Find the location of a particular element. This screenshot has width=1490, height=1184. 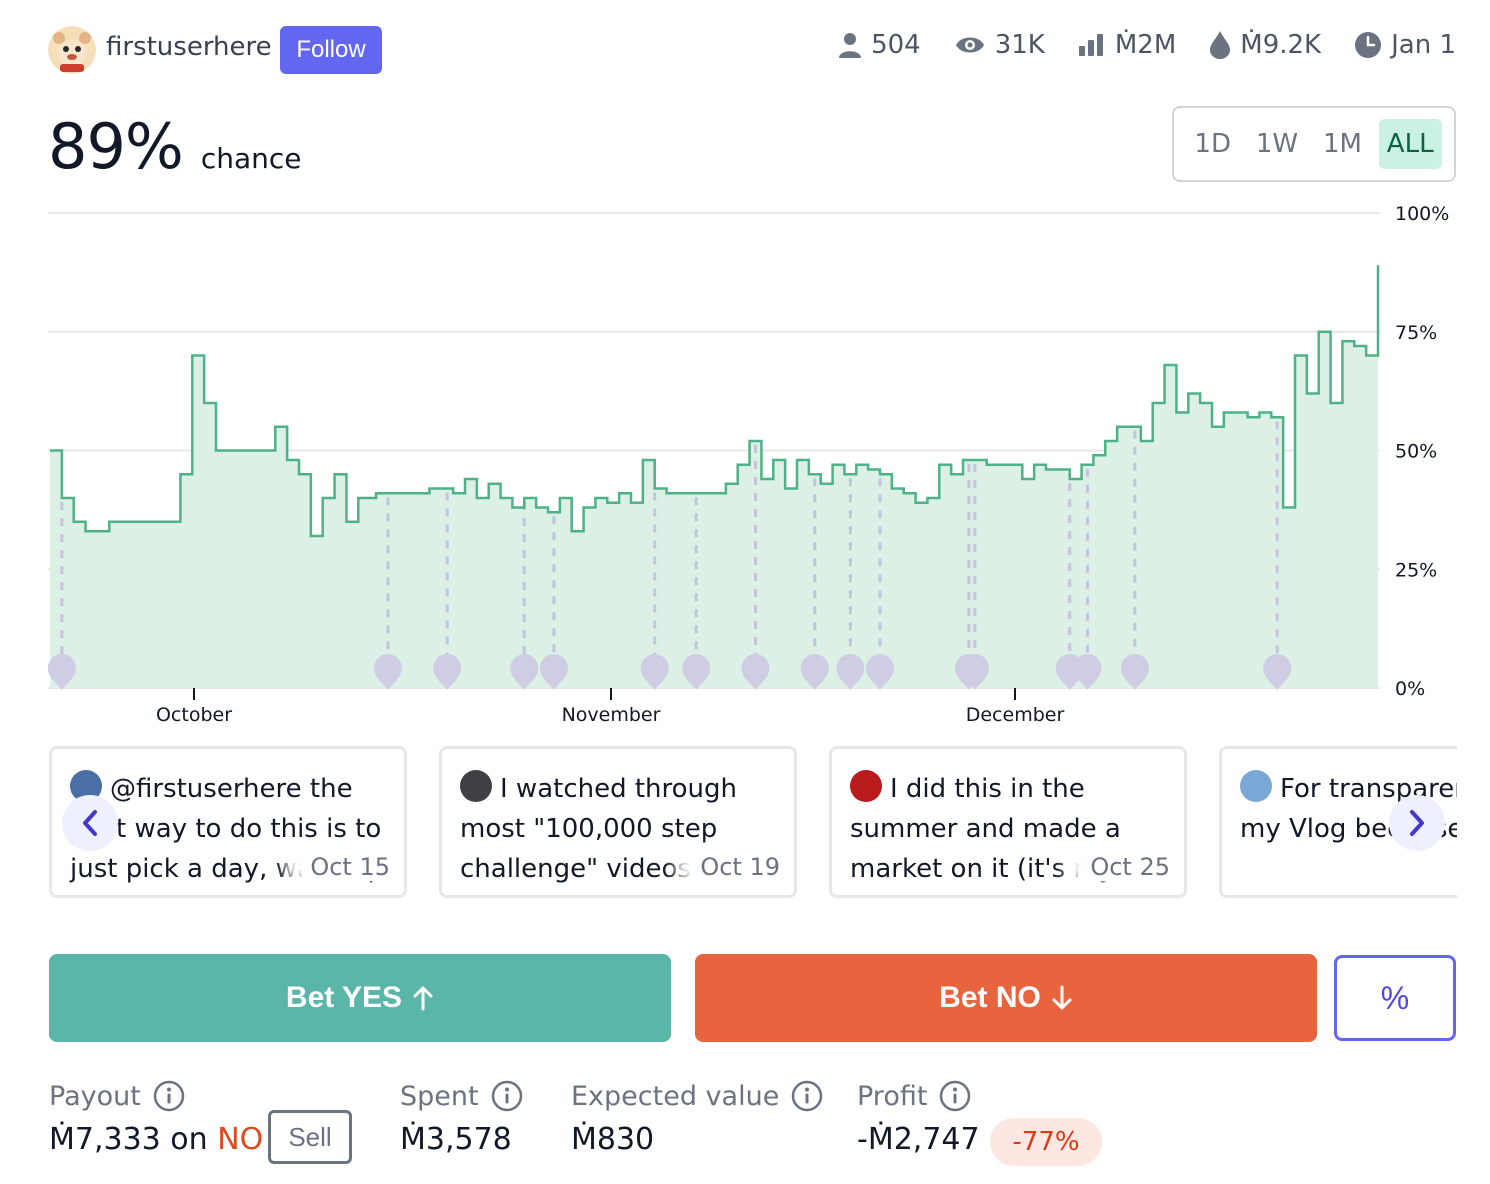

range-1d: 1D is located at coordinates (1212, 144).